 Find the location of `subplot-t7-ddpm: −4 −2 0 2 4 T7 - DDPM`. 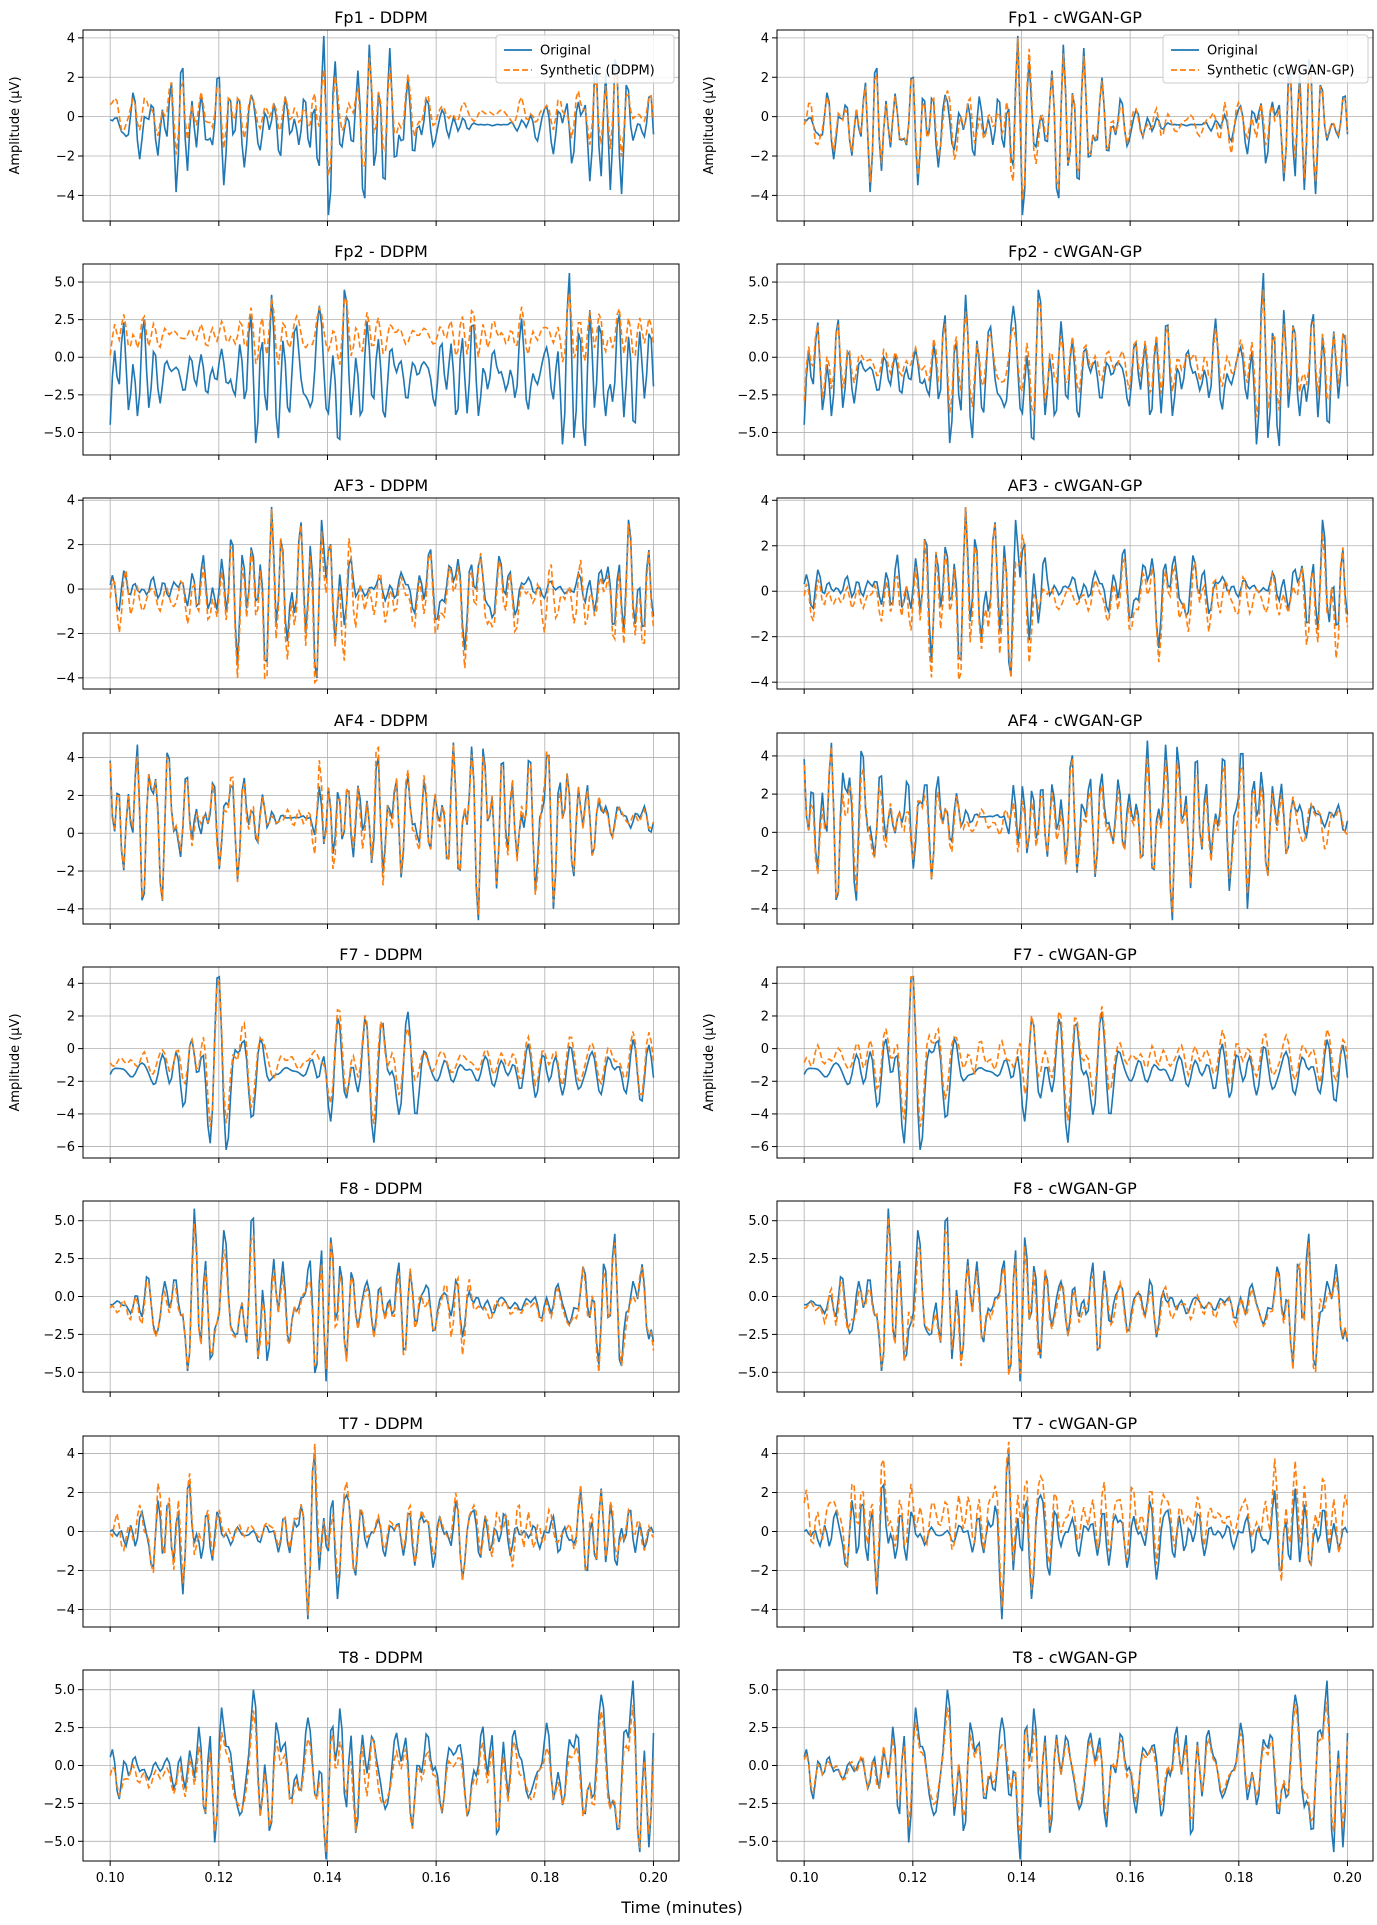

subplot-t7-ddpm: −4 −2 0 2 4 T7 - DDPM is located at coordinates (368, 1523).